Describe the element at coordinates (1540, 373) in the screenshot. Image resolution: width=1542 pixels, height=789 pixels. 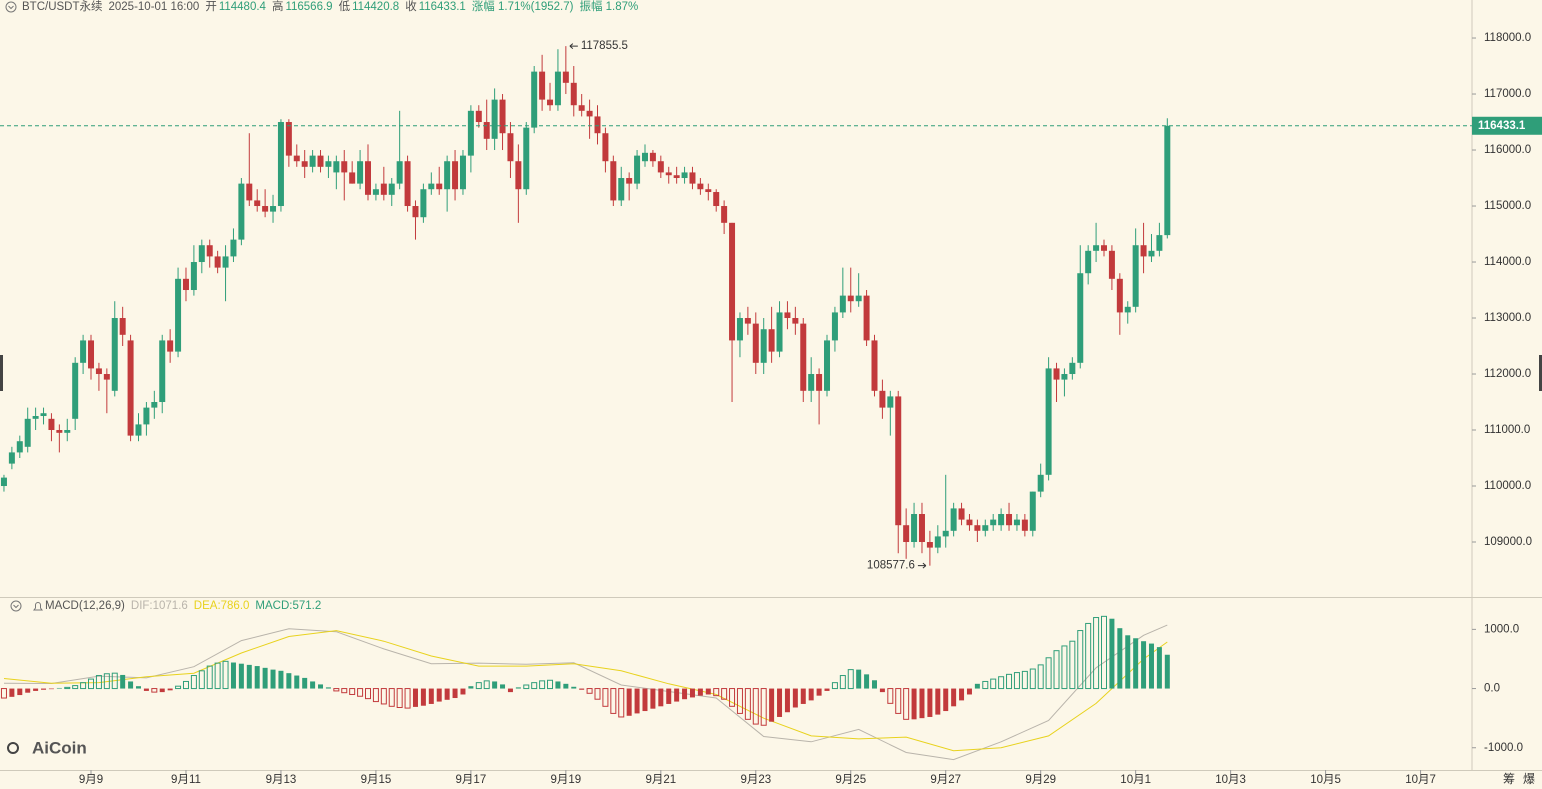
I see `right-handle` at that location.